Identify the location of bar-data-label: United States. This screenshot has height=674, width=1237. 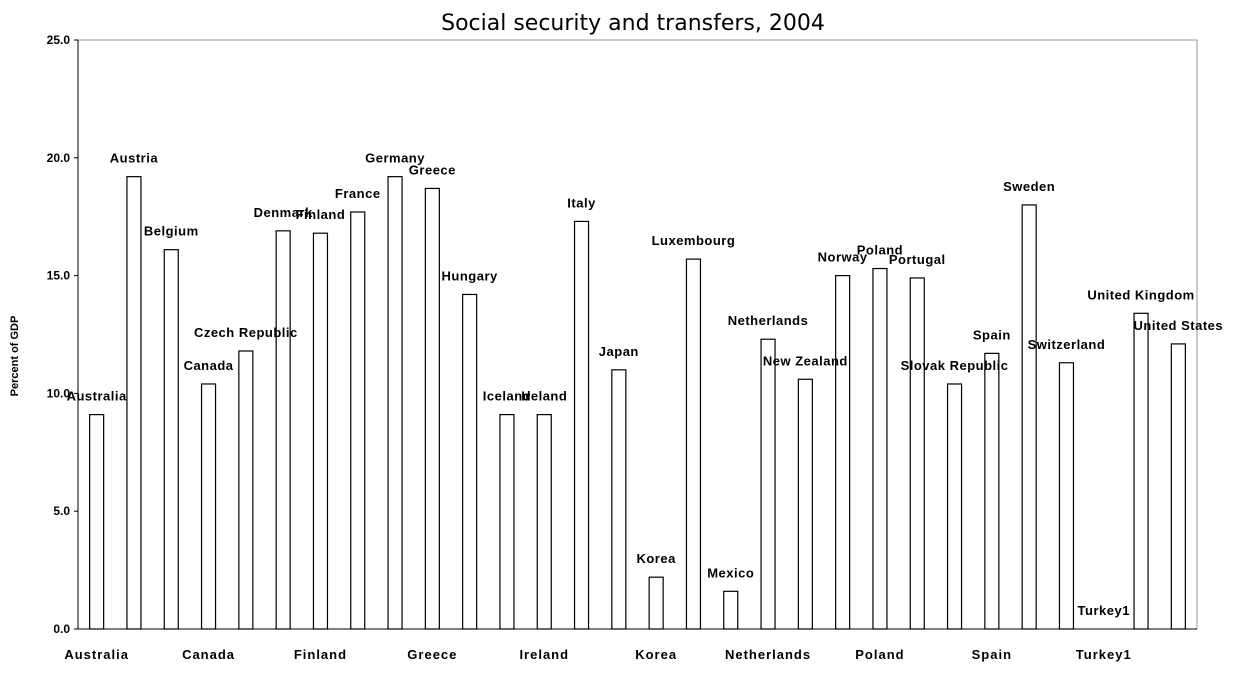
(1179, 325).